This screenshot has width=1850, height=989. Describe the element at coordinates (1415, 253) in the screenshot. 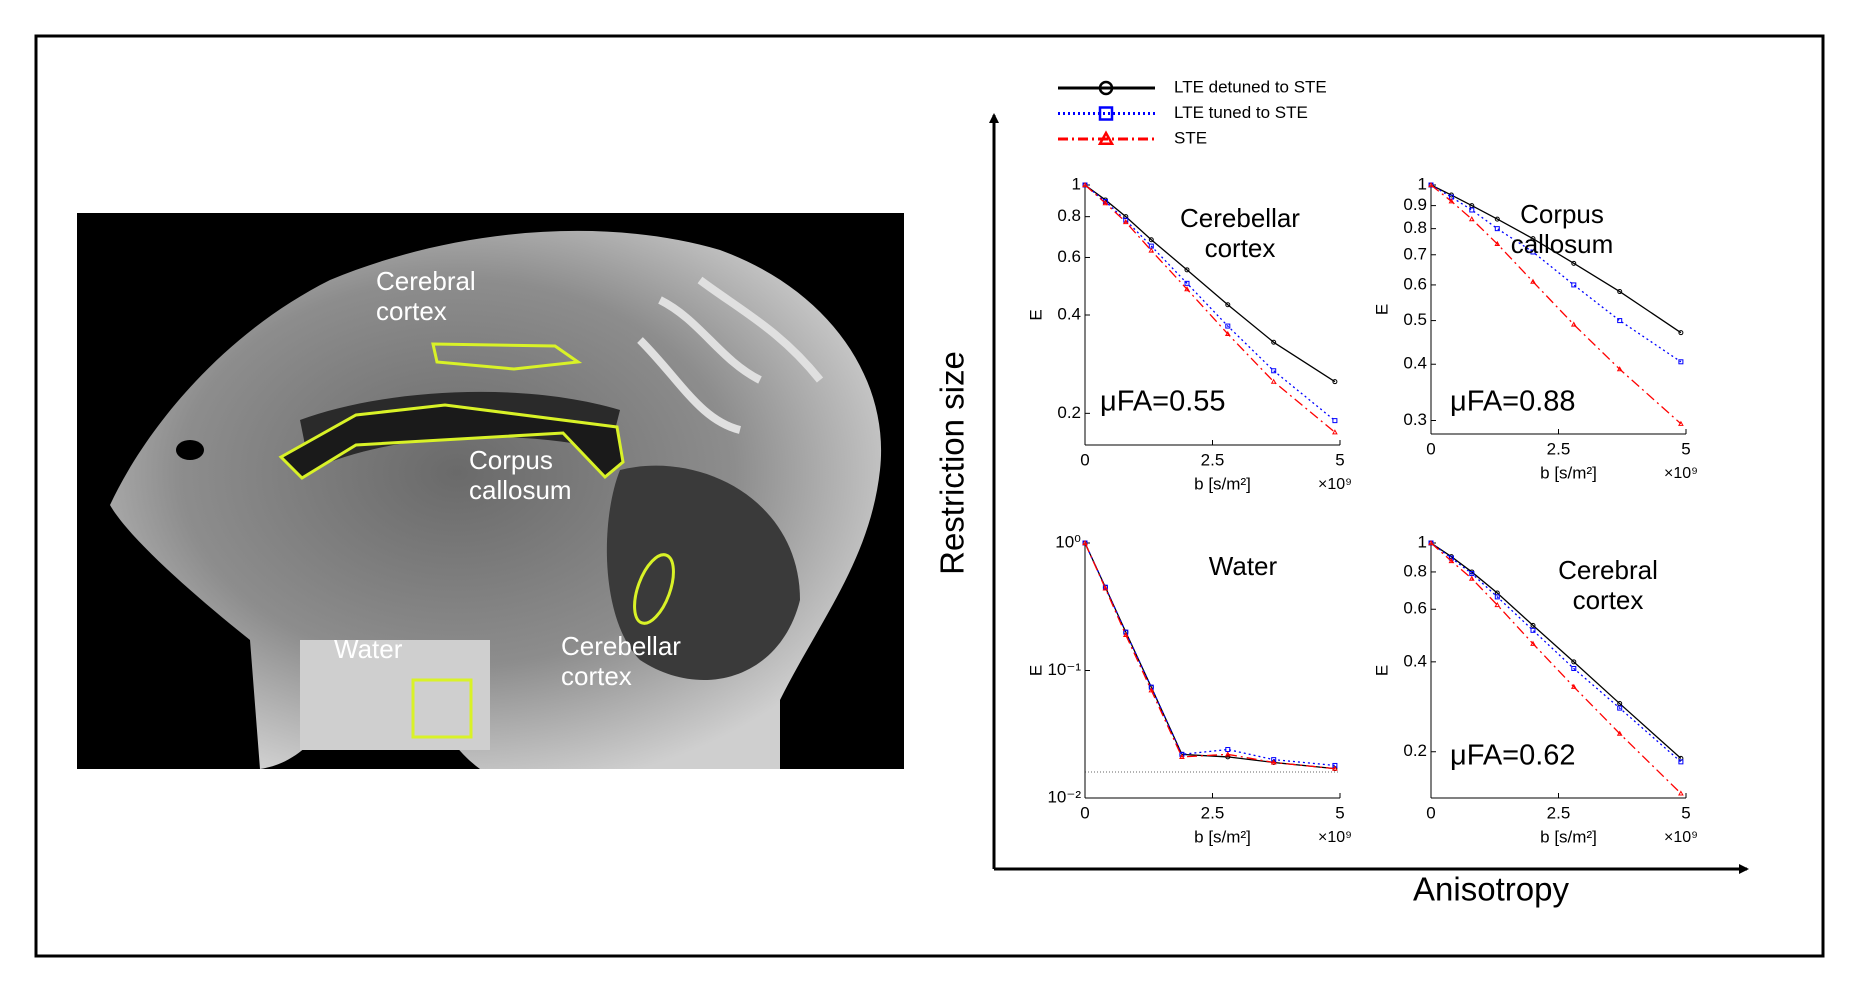

I see `y-tick-label: 0.7` at that location.